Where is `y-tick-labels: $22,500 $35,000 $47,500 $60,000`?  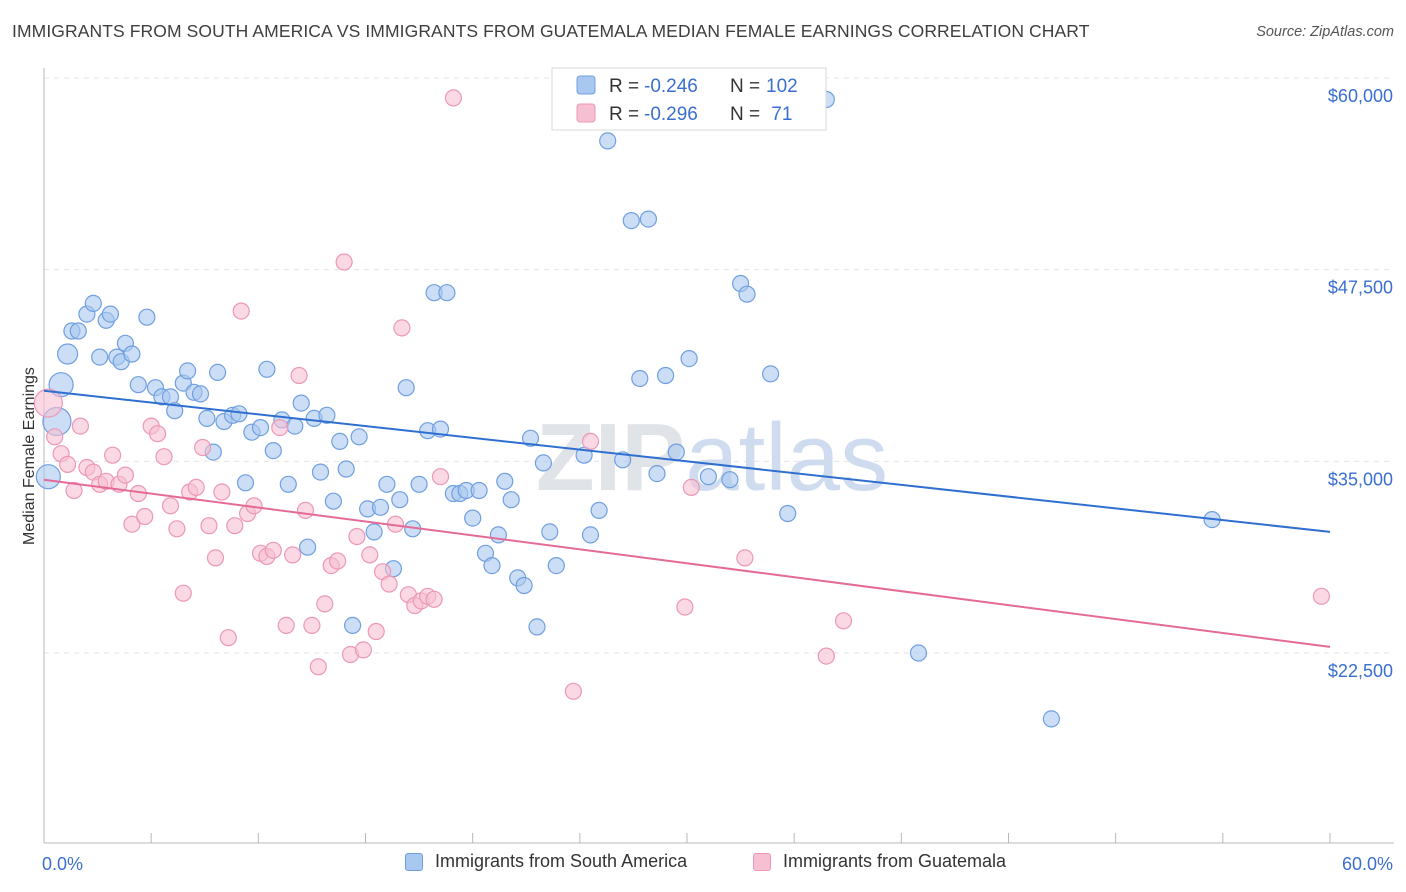
y-tick-labels: $22,500 $35,000 $47,500 $60,000 is located at coordinates (1360, 383).